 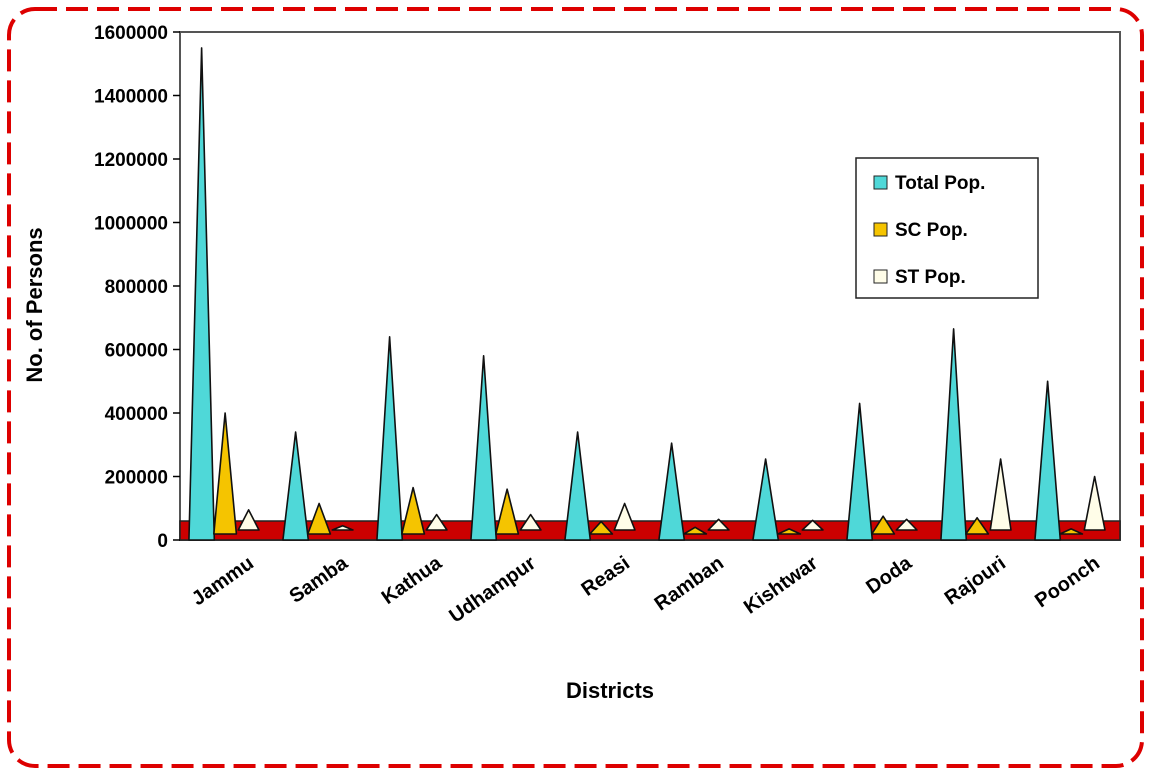 What do you see at coordinates (860, 471) in the screenshot?
I see `peak-doda-totalpop` at bounding box center [860, 471].